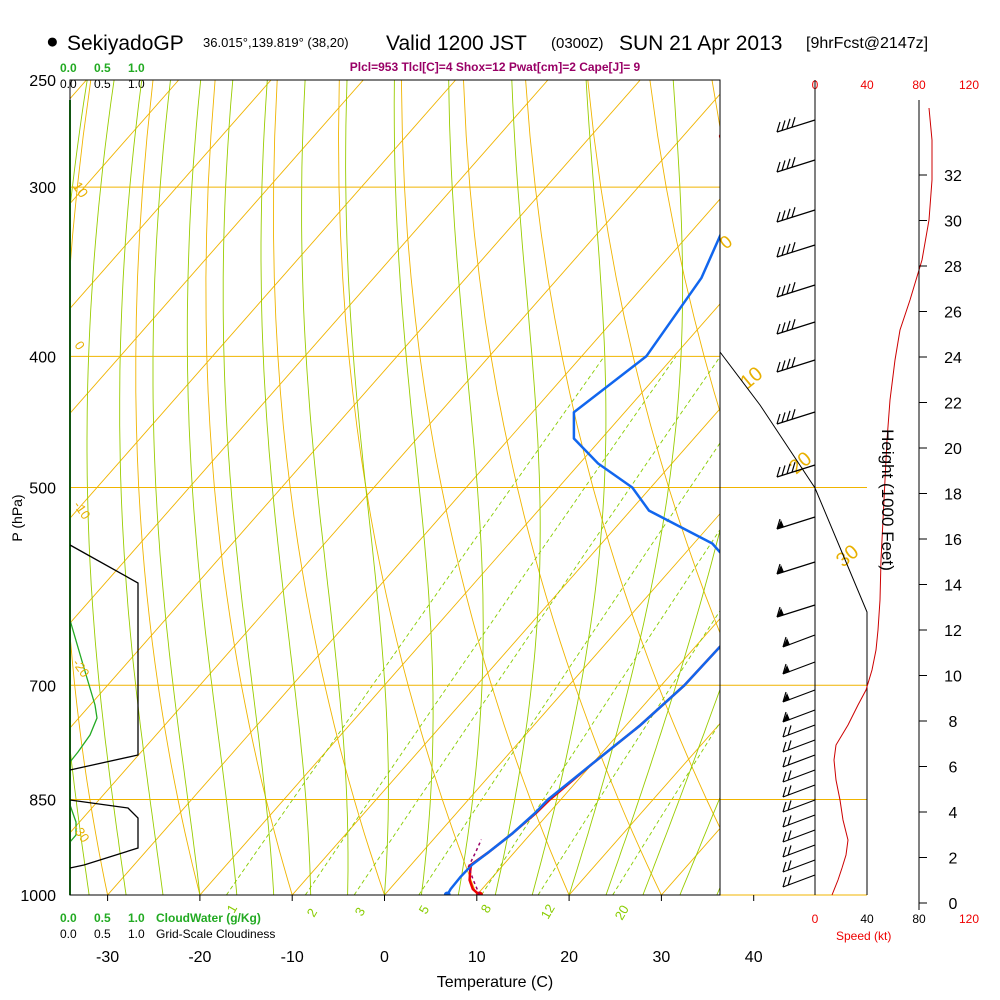 The height and width of the screenshot is (1000, 1000). What do you see at coordinates (896, 85) in the screenshot?
I see `speed-scale-top: 0 40 80 120` at bounding box center [896, 85].